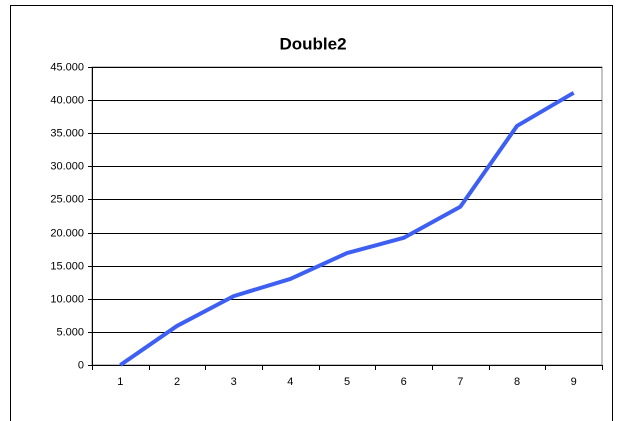 This screenshot has width=622, height=421. What do you see at coordinates (120, 382) in the screenshot?
I see `x-tick-label: 1` at bounding box center [120, 382].